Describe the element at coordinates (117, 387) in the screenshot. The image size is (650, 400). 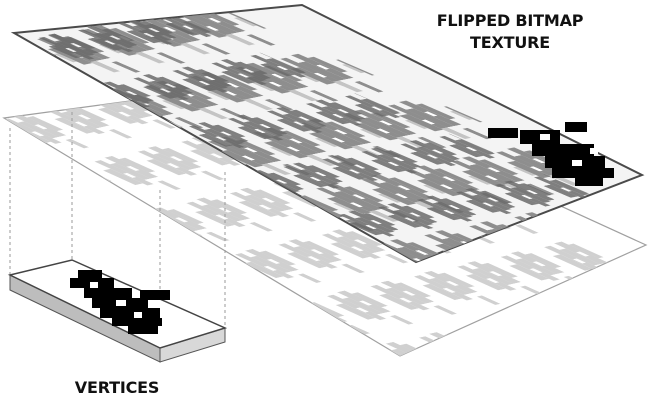
I see `vertices-label: VERTICES` at that location.